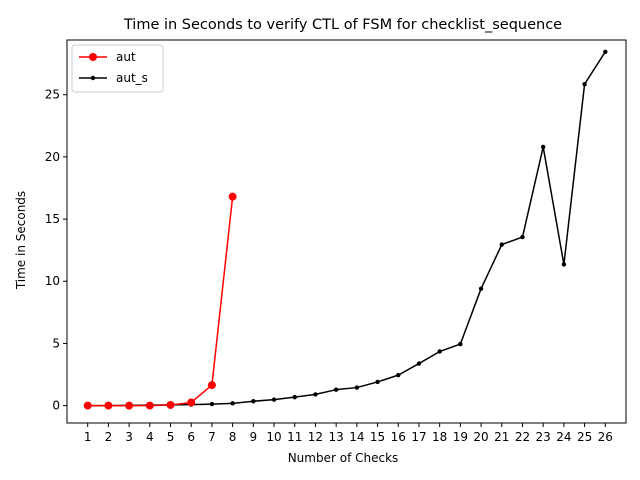 Image resolution: width=640 pixels, height=480 pixels. What do you see at coordinates (563, 437) in the screenshot?
I see `x-tick-label: 24` at bounding box center [563, 437].